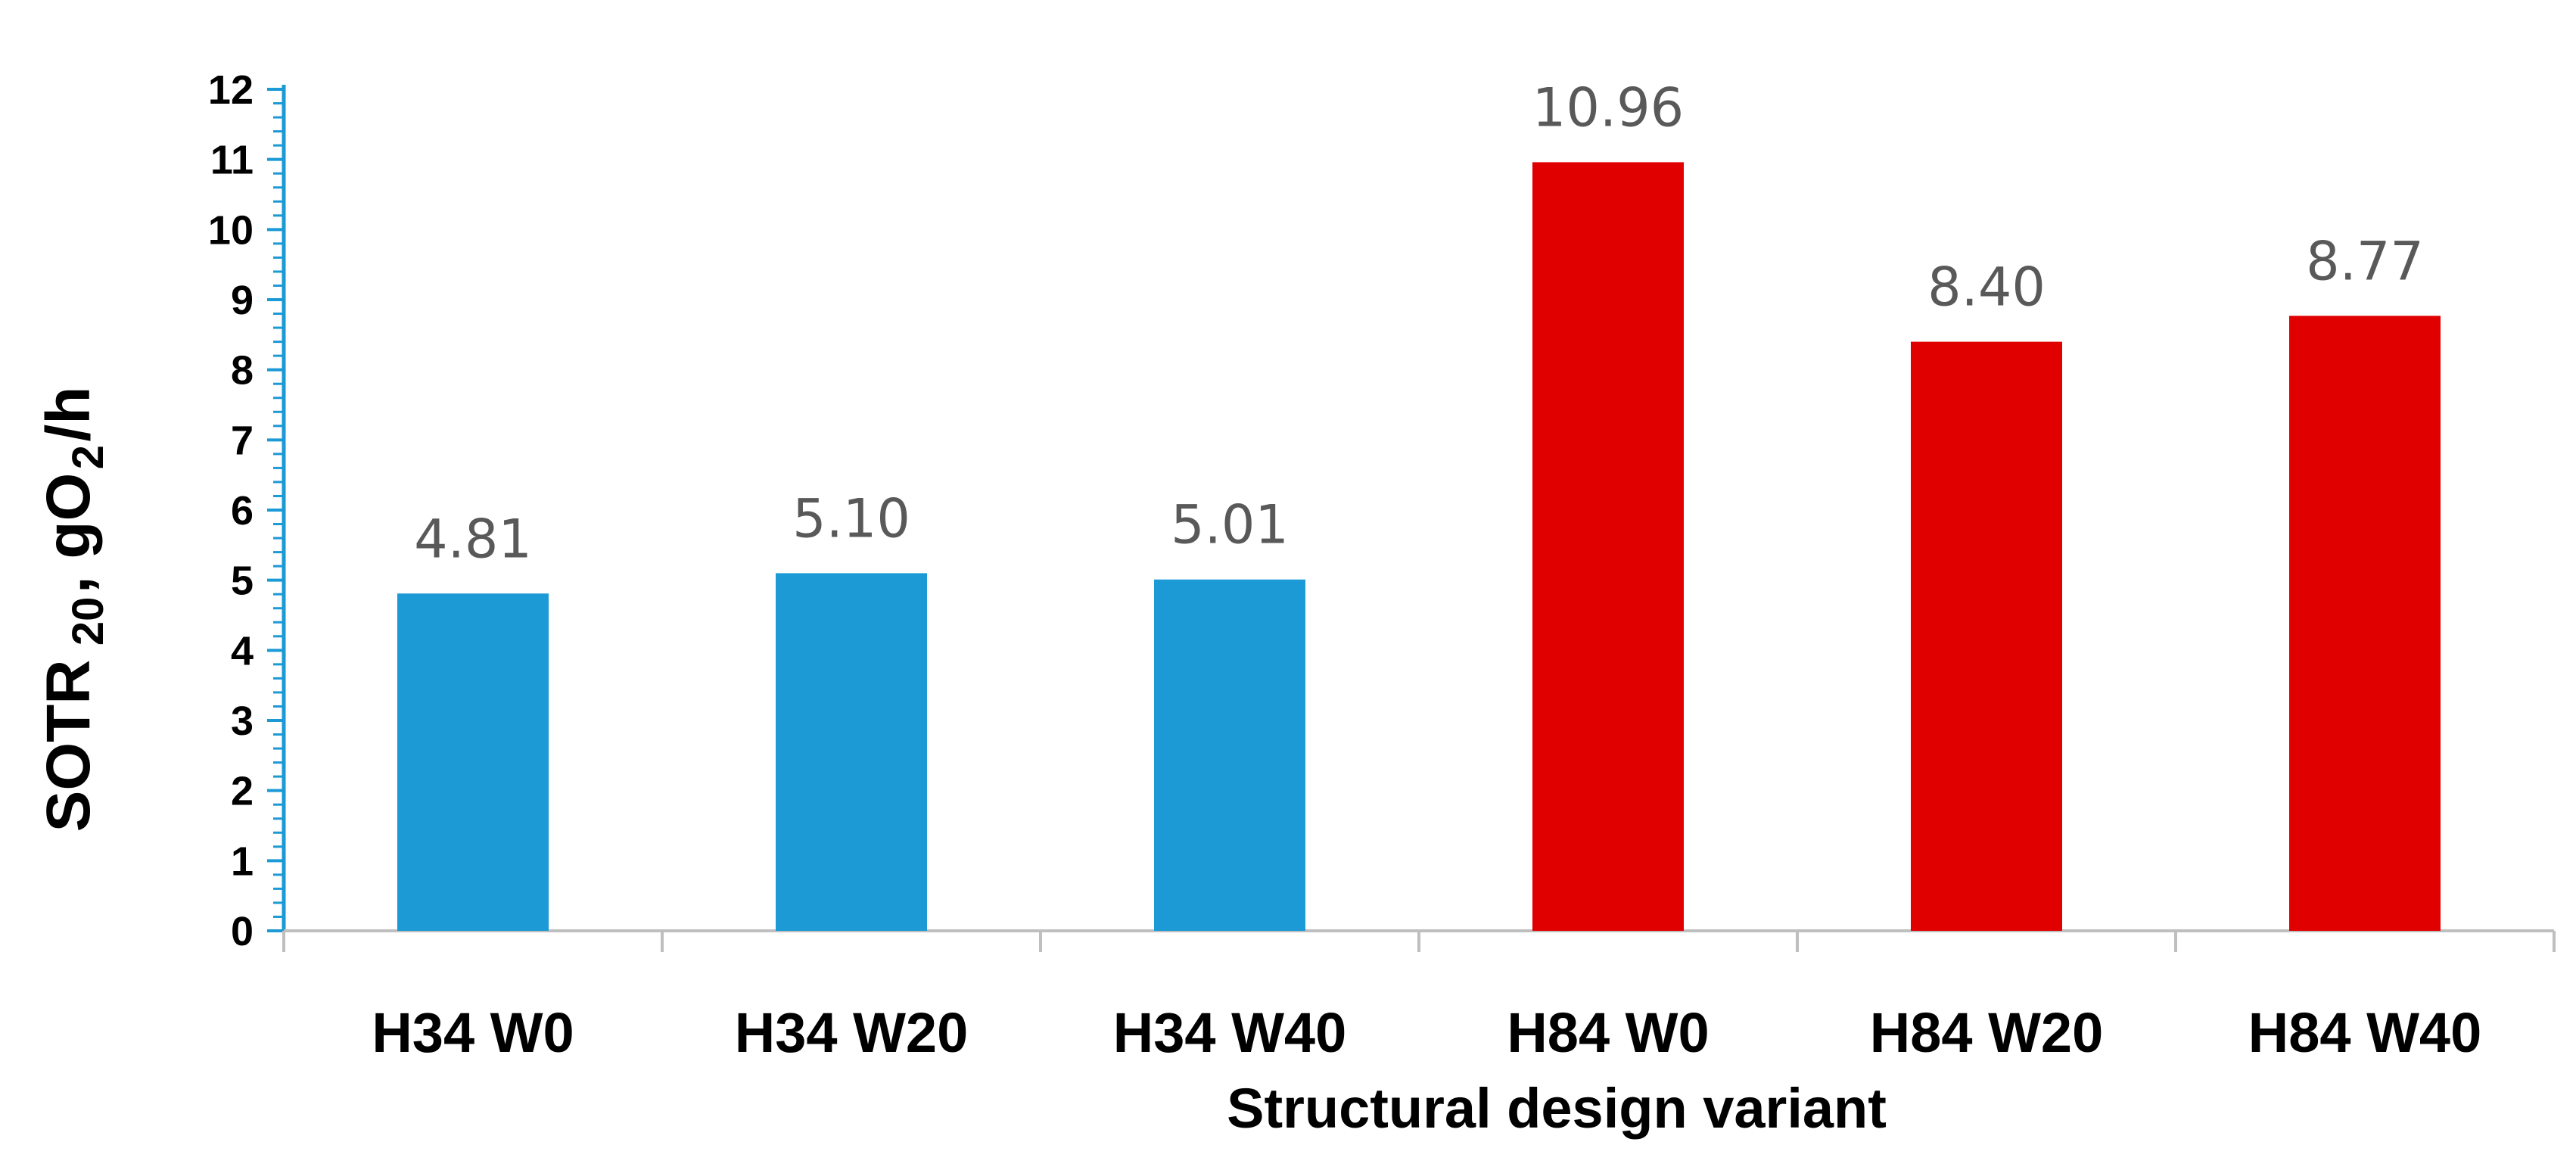 This screenshot has height=1173, width=2576. What do you see at coordinates (473, 1032) in the screenshot?
I see `x-tick-label: H34 W0` at bounding box center [473, 1032].